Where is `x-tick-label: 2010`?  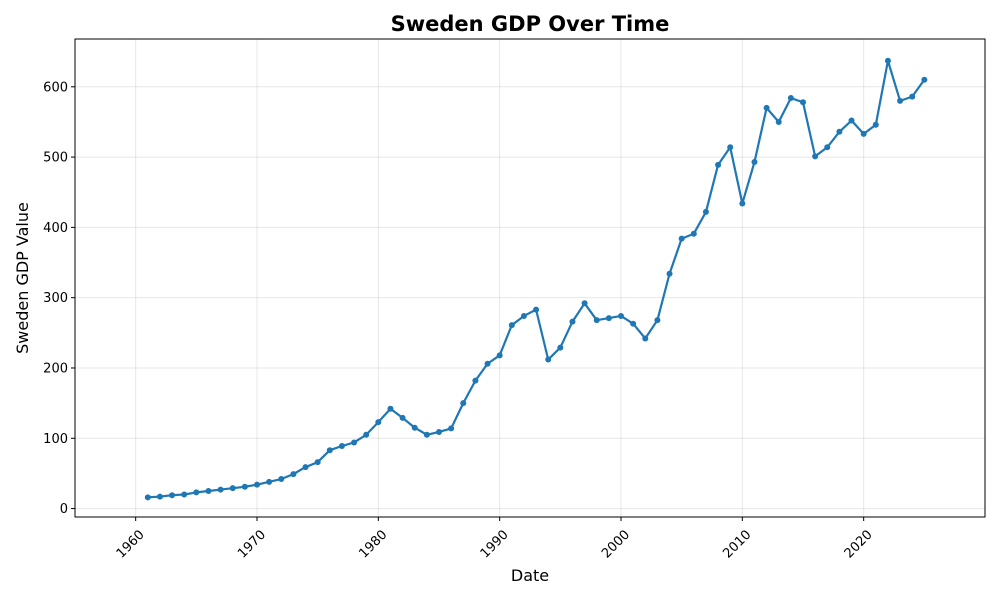
x-tick-label: 2010 is located at coordinates (737, 544).